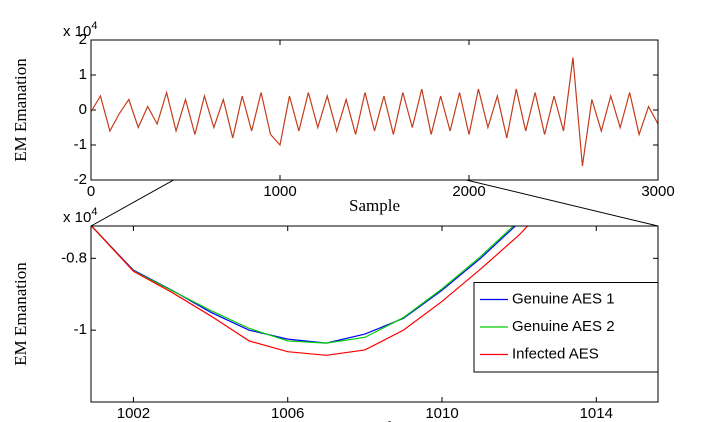  What do you see at coordinates (91, 191) in the screenshot?
I see `x-tick-label: 0` at bounding box center [91, 191].